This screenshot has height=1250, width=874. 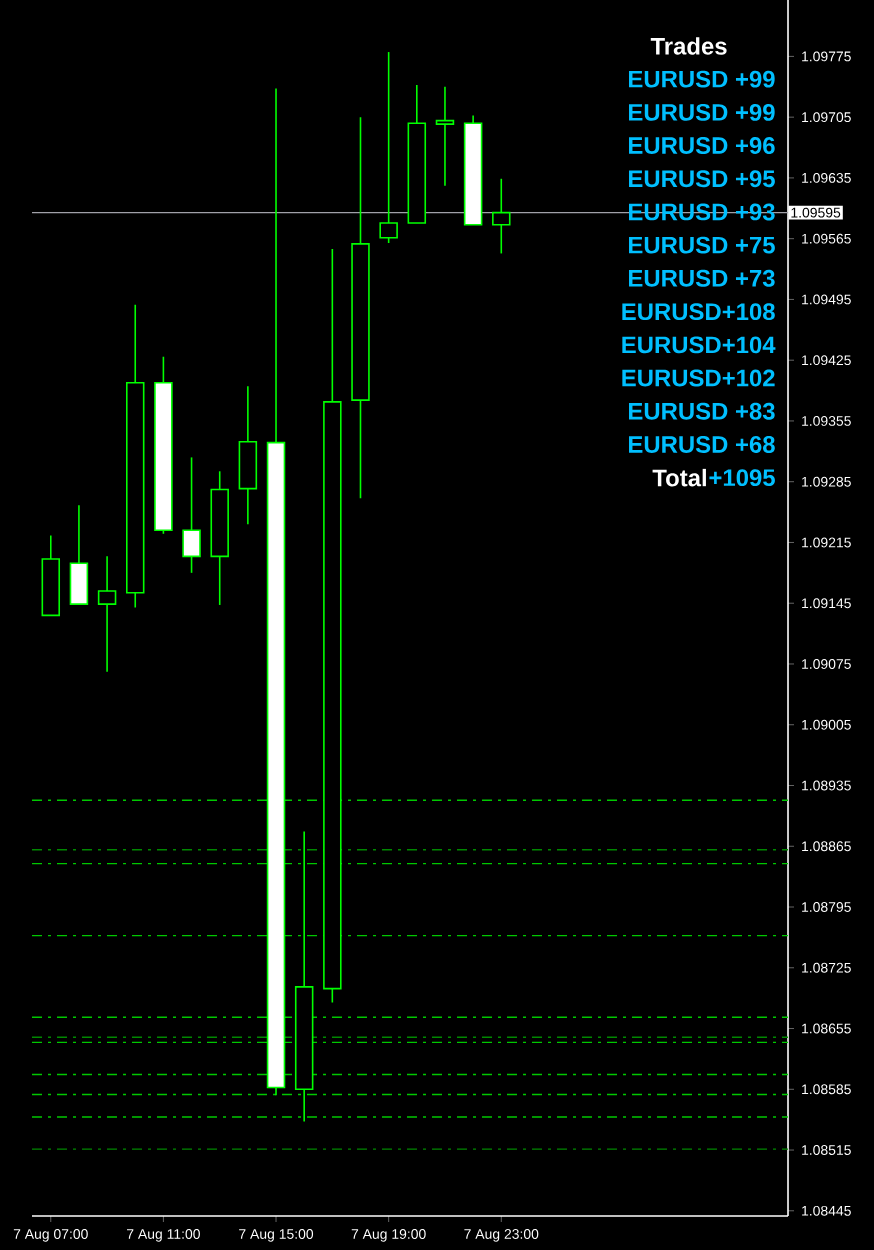 I want to click on annotation: EURUSD+108, so click(x=698, y=312).